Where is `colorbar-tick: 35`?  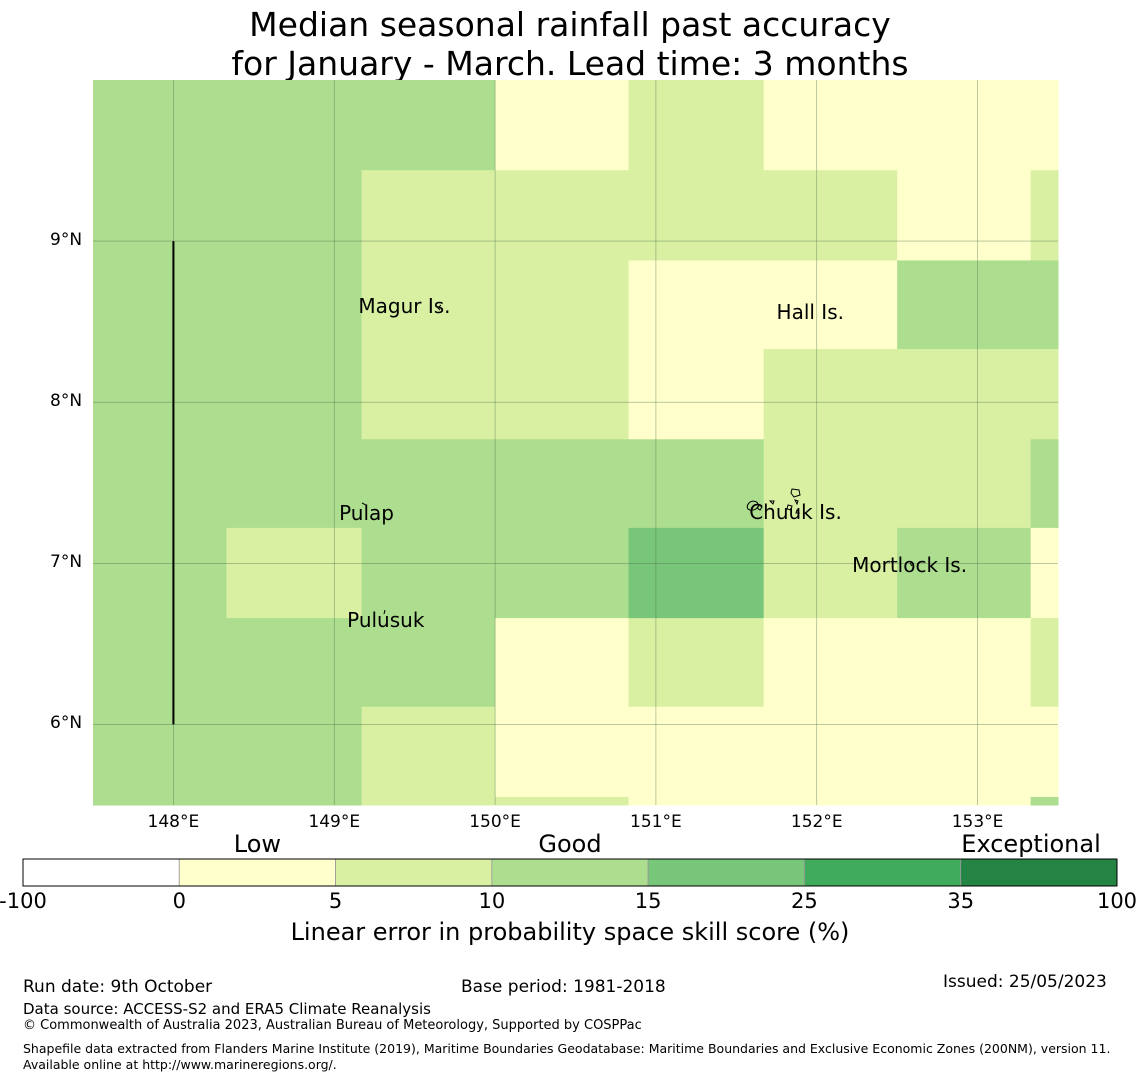
colorbar-tick: 35 is located at coordinates (961, 901).